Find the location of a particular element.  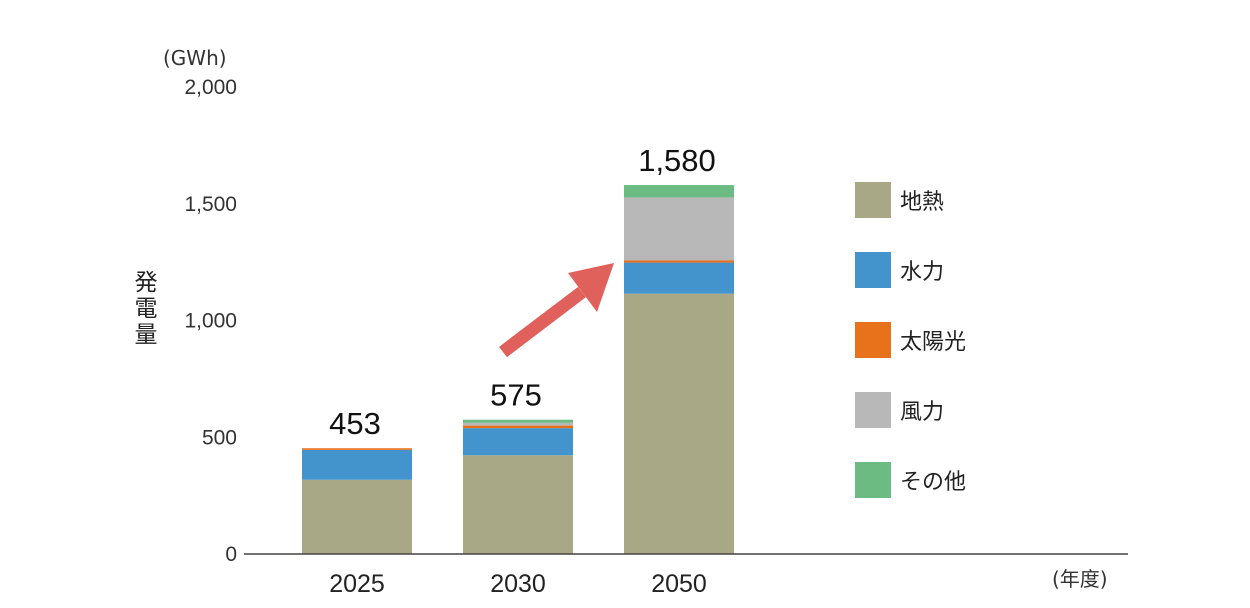

total-label: 1,580 is located at coordinates (677, 160).